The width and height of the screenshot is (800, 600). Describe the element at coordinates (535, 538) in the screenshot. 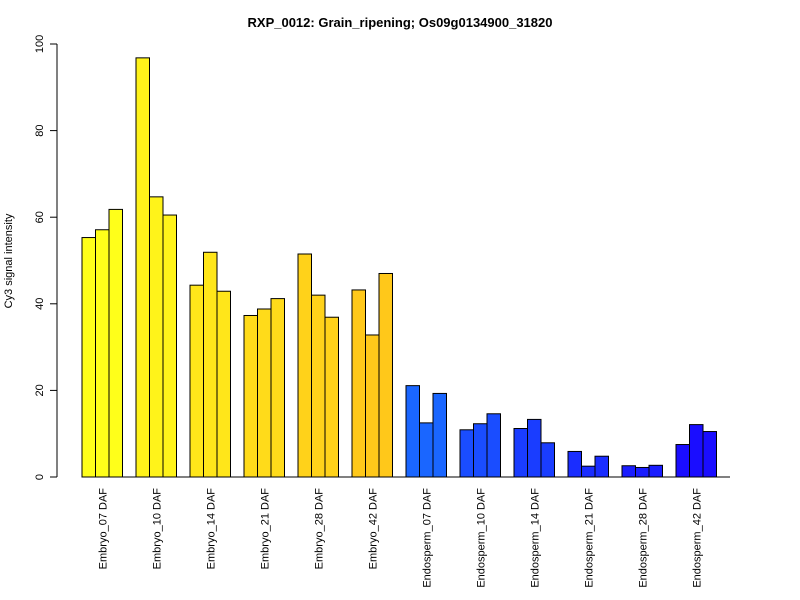

I see `x-category-label: Endosperm_14 DAF` at that location.